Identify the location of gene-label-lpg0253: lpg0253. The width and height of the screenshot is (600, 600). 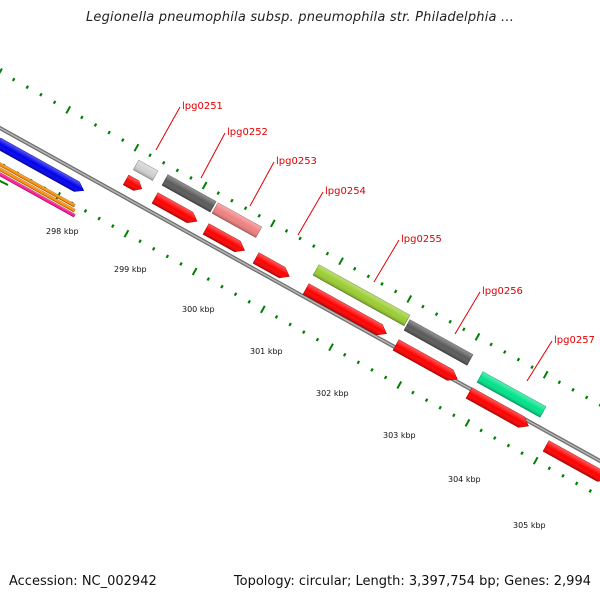
(296, 161).